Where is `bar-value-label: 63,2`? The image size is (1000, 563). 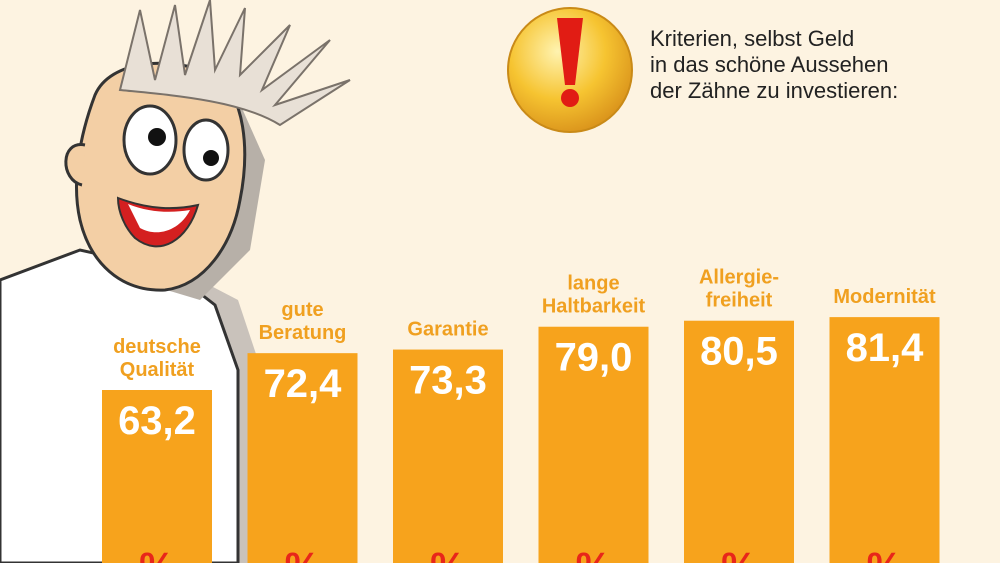
bar-value-label: 63,2 is located at coordinates (157, 421).